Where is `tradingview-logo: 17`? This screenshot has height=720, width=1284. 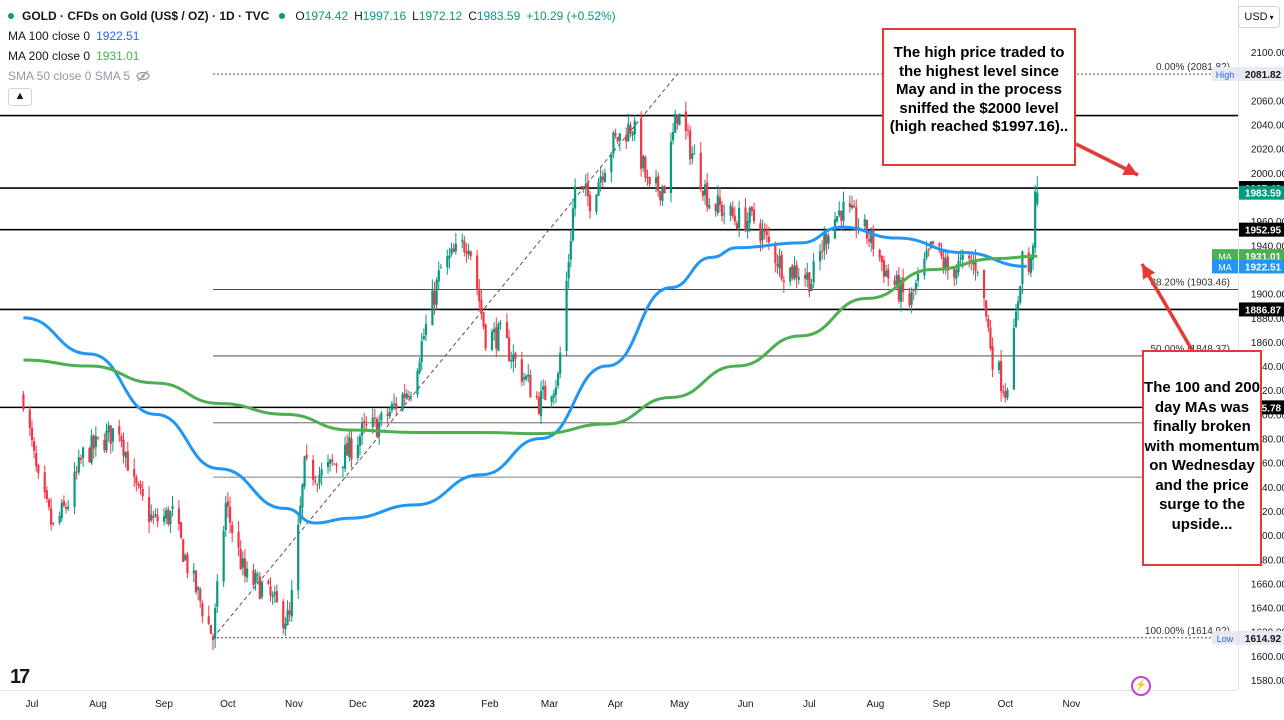
tradingview-logo: 17 is located at coordinates (20, 677).